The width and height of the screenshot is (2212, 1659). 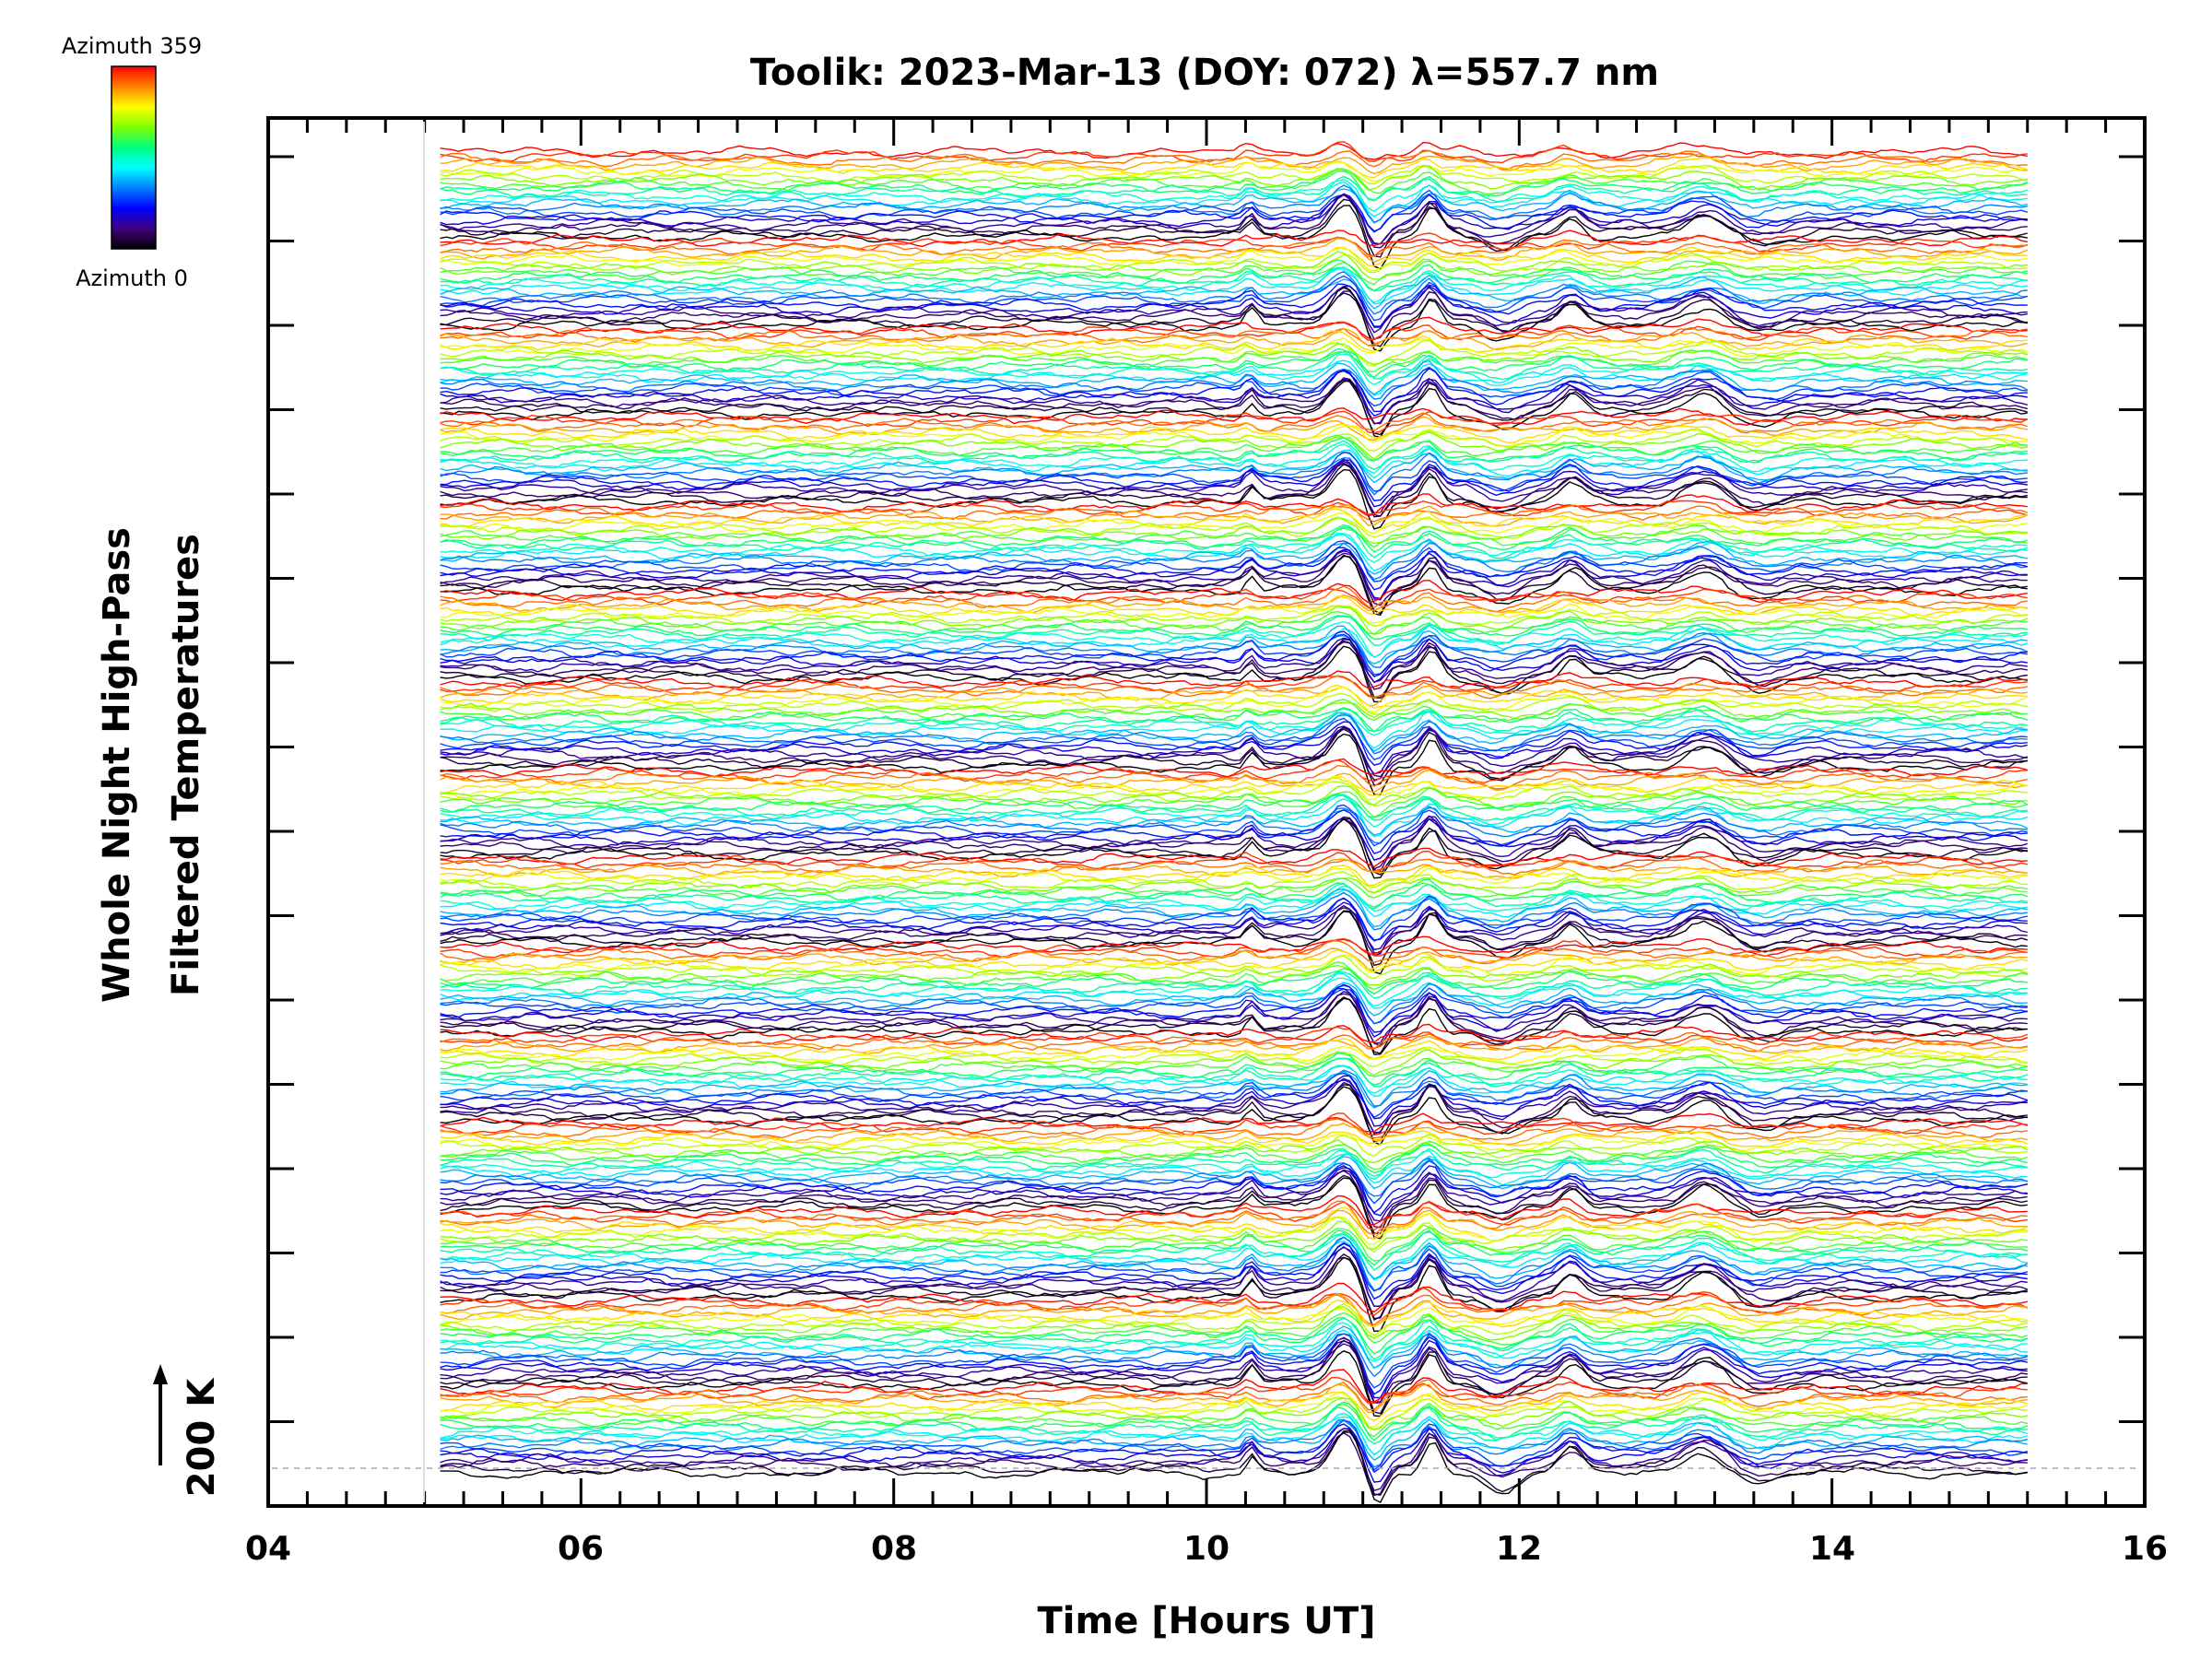 I want to click on x-tick-label-16: 16, so click(x=2145, y=1549).